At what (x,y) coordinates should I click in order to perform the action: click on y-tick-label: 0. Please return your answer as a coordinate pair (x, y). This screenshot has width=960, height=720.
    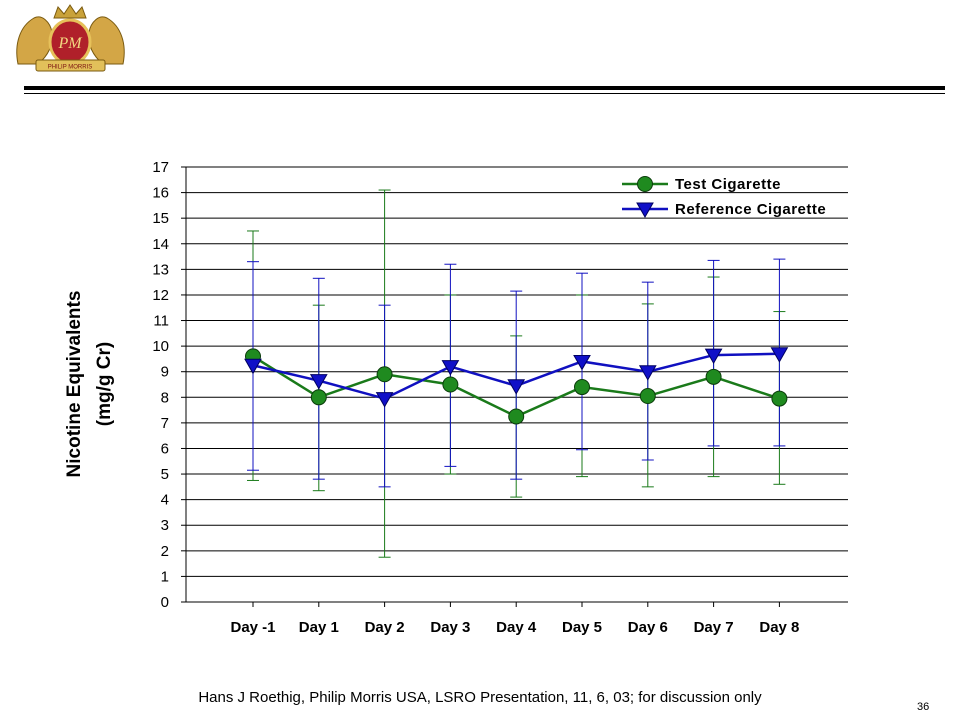
    Looking at the image, I should click on (165, 602).